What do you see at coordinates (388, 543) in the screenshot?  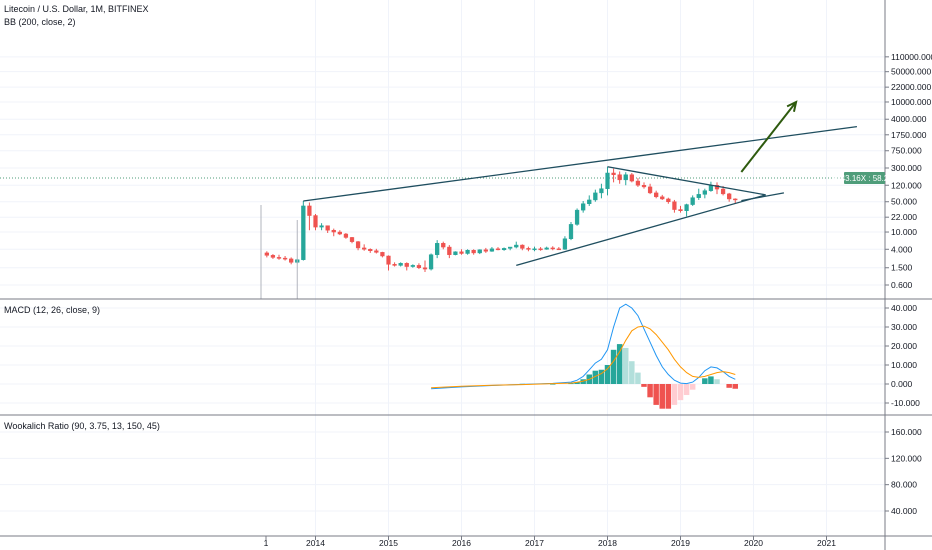 I see `time-axis-tick-label: 2015` at bounding box center [388, 543].